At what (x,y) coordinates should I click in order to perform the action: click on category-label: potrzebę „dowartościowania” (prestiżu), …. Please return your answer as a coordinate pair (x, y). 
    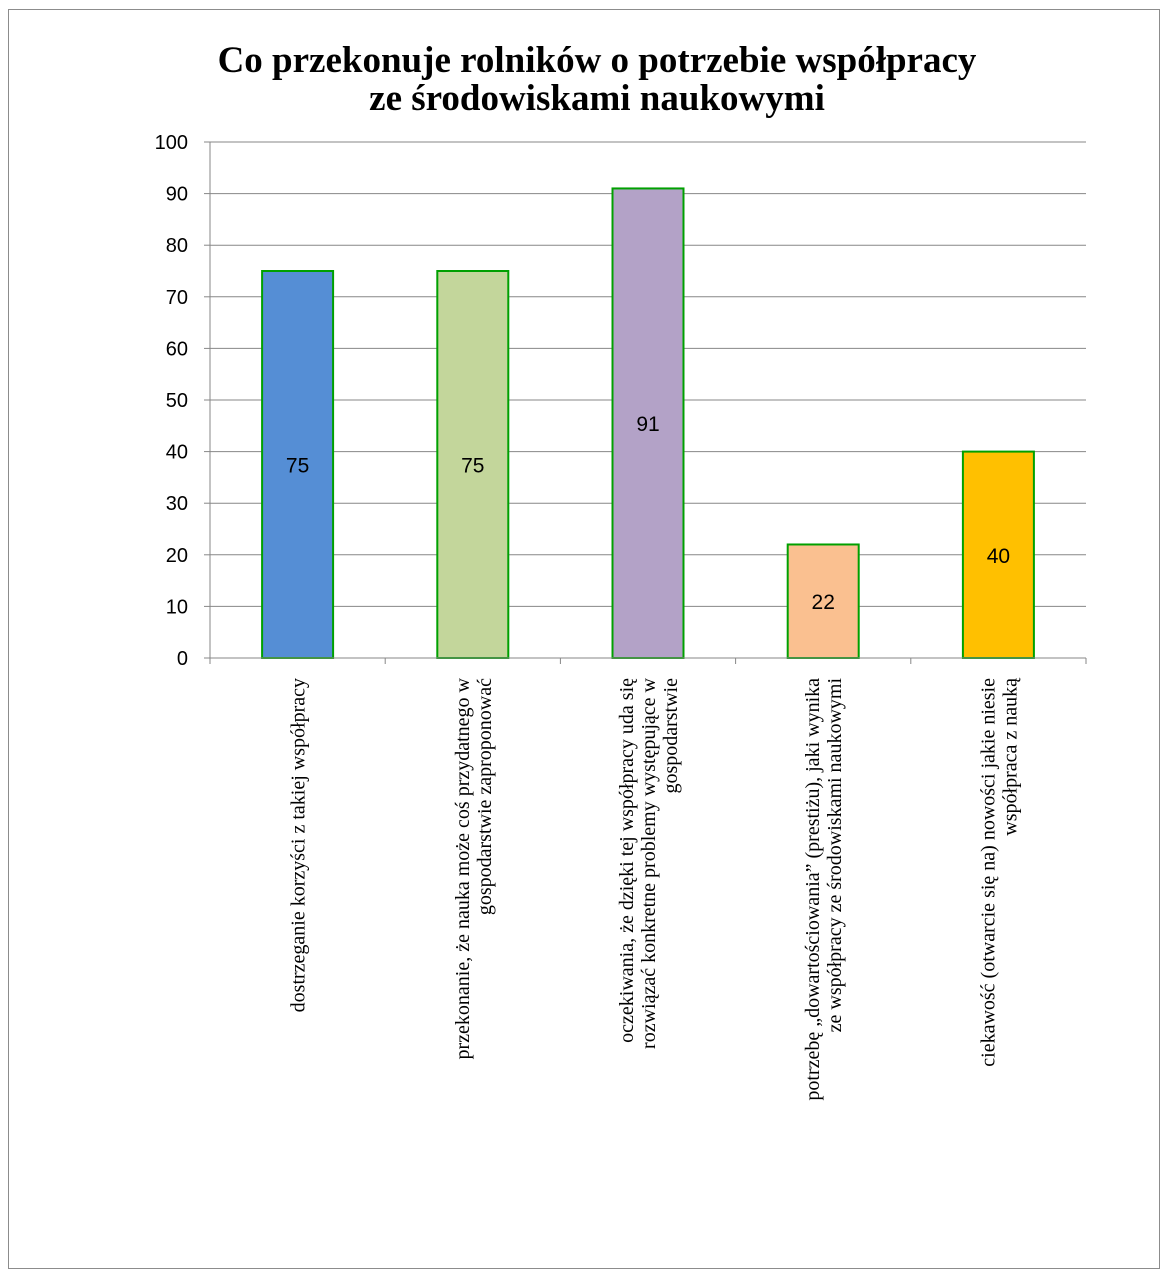
    Looking at the image, I should click on (824, 889).